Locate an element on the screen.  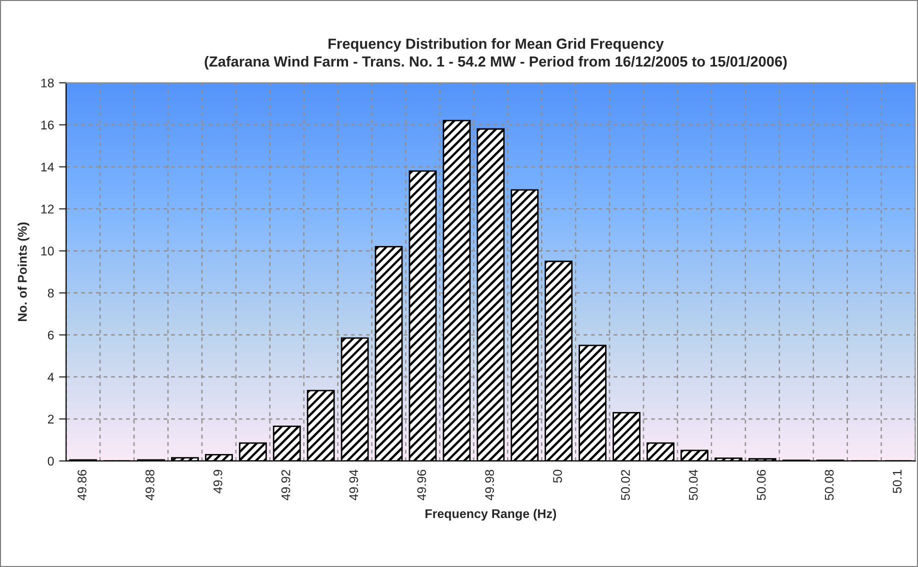
x-tick-label: 50.1 is located at coordinates (897, 482).